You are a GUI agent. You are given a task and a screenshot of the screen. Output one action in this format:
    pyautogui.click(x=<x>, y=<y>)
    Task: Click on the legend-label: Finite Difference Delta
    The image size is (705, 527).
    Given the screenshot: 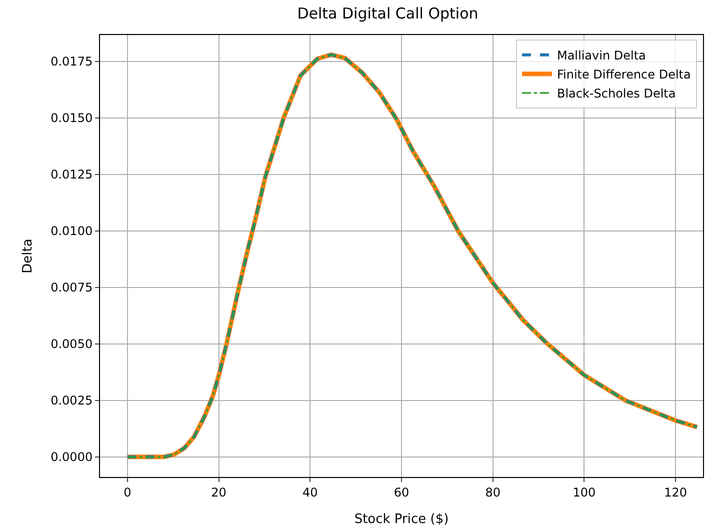 What is the action you would take?
    pyautogui.click(x=623, y=75)
    